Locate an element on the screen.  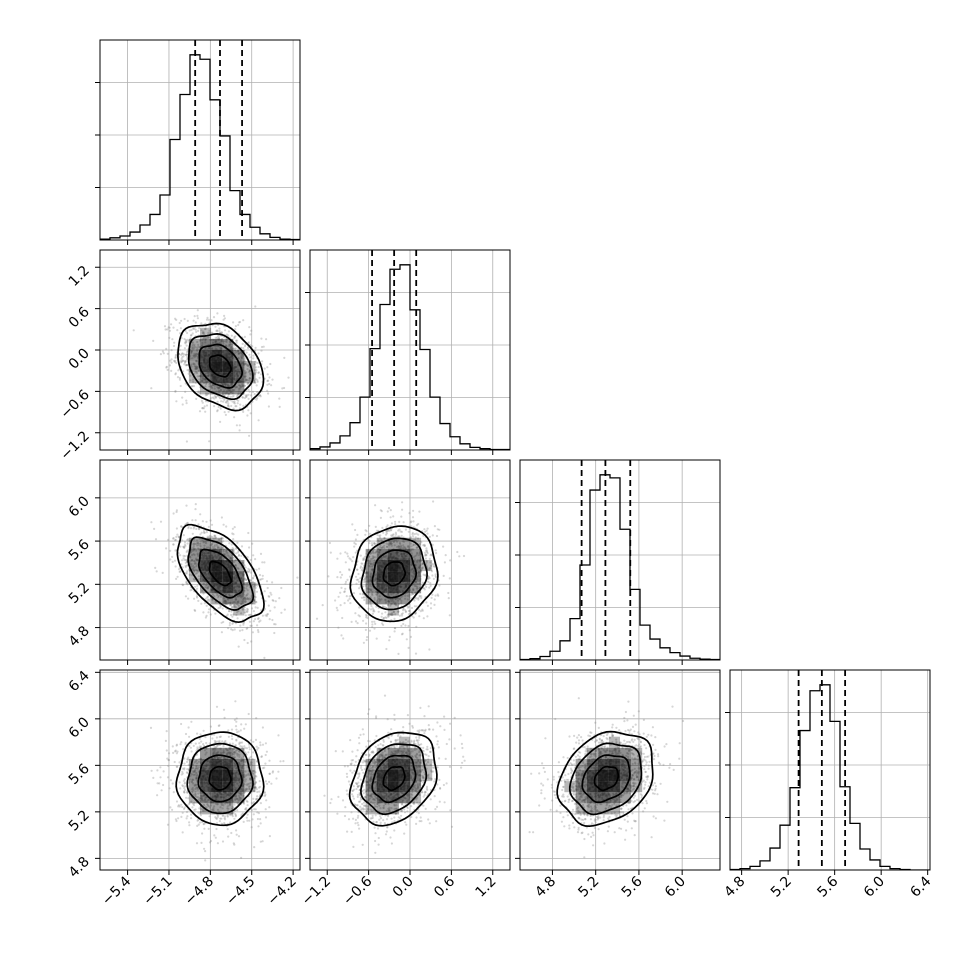
density-blocks is located at coordinates (222, 576).